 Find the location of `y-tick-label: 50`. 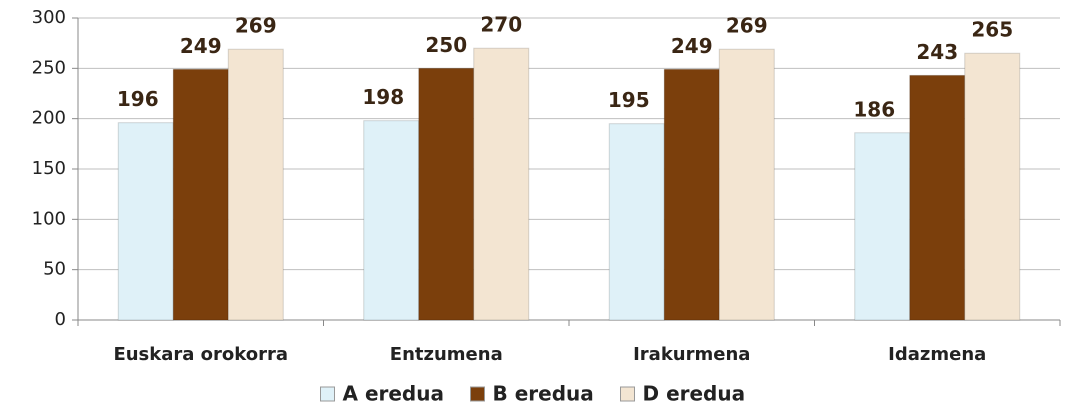

y-tick-label: 50 is located at coordinates (54, 269).